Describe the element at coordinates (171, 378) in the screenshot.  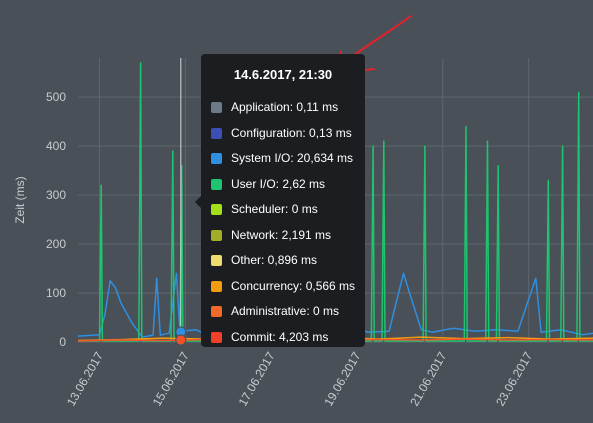
I see `x-tick-label: 15.06.2017` at that location.